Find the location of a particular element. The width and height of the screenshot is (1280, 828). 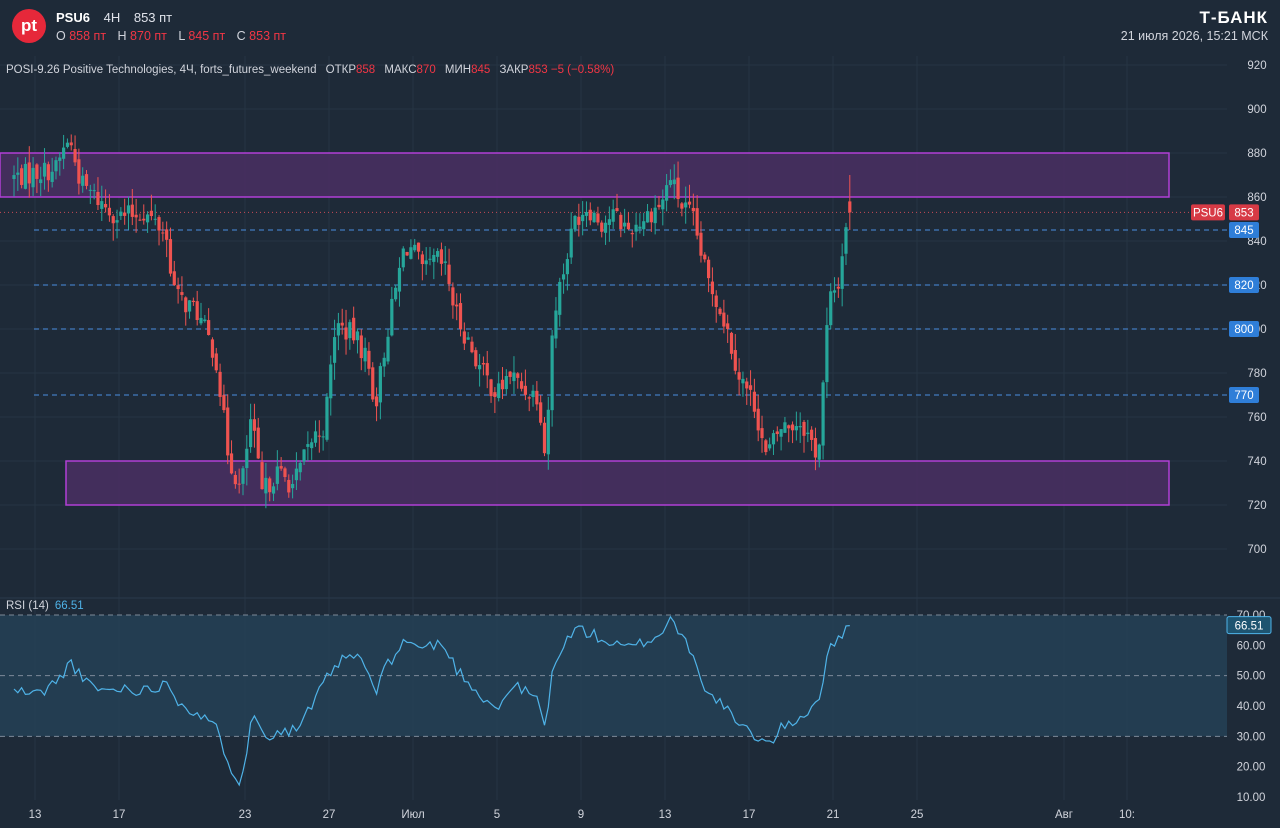

support-zone is located at coordinates (617, 483).